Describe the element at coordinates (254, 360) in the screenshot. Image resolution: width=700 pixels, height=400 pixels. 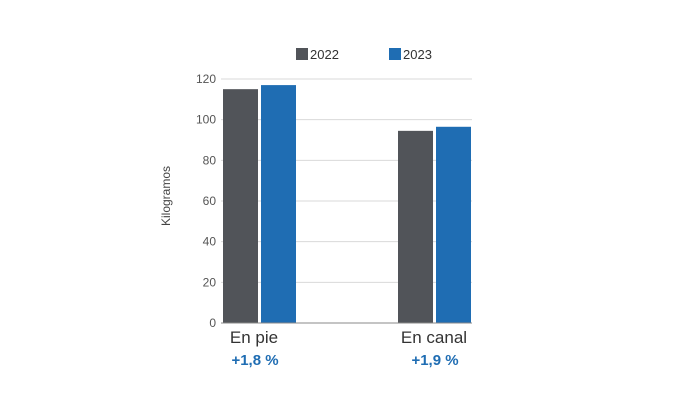
I see `change-annotation: +1,8 %` at that location.